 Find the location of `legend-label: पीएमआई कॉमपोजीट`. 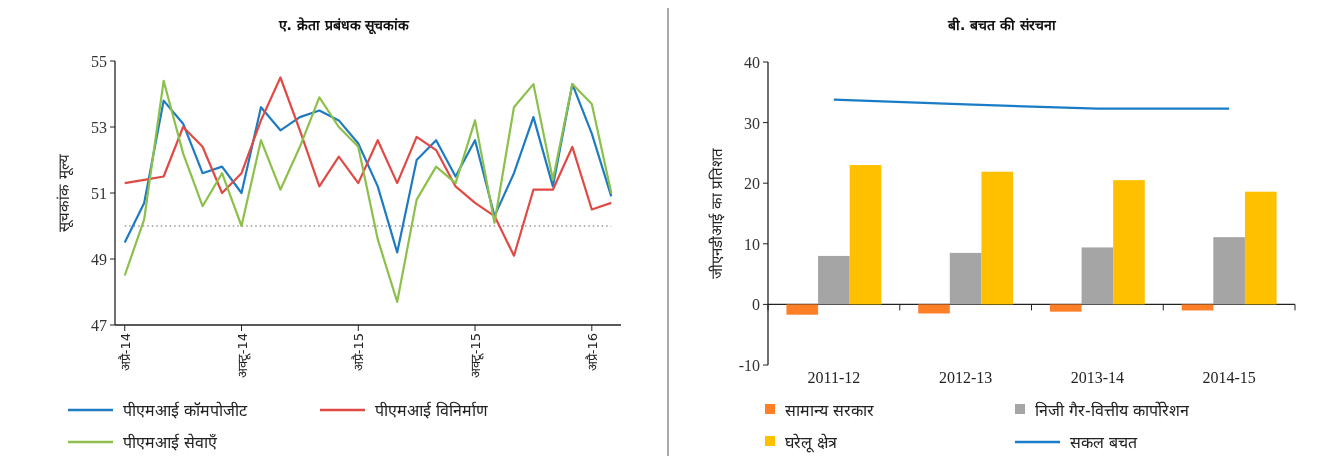

legend-label: पीएमआई कॉमपोजीट is located at coordinates (186, 410).